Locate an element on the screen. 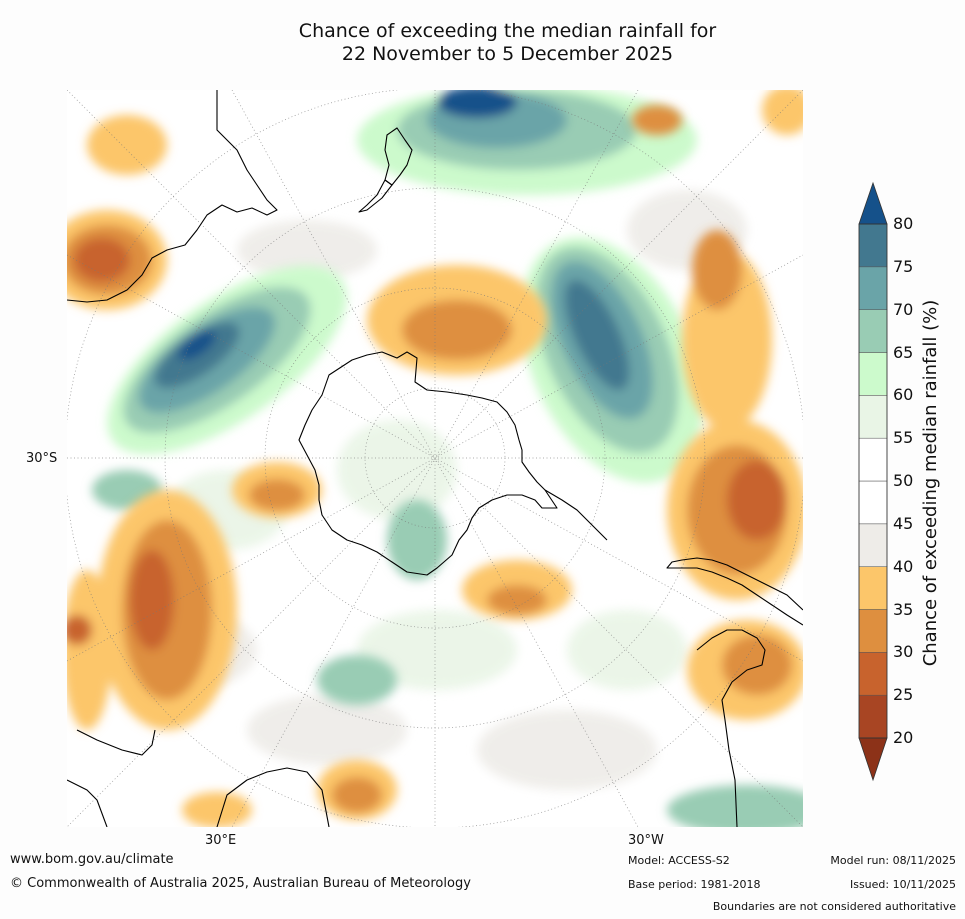 The image size is (965, 919). southern-landmass-outline is located at coordinates (273, 797).